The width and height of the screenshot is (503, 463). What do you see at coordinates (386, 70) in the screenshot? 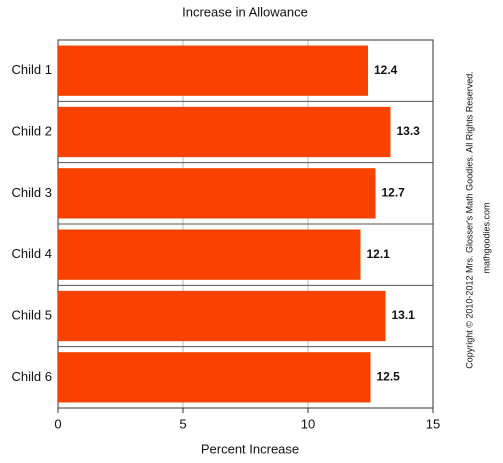
I see `value-label: 12.4` at bounding box center [386, 70].